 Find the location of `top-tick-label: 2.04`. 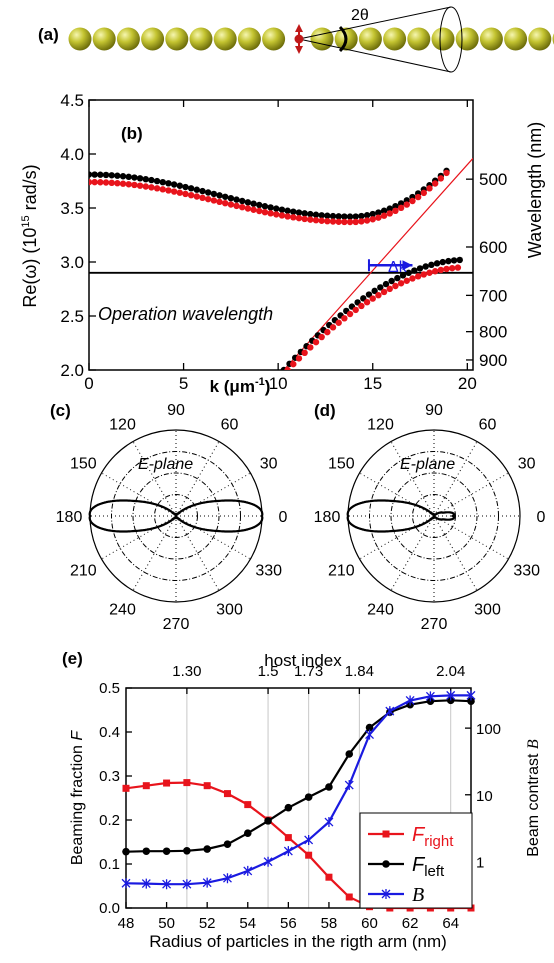

top-tick-label: 2.04 is located at coordinates (450, 671).